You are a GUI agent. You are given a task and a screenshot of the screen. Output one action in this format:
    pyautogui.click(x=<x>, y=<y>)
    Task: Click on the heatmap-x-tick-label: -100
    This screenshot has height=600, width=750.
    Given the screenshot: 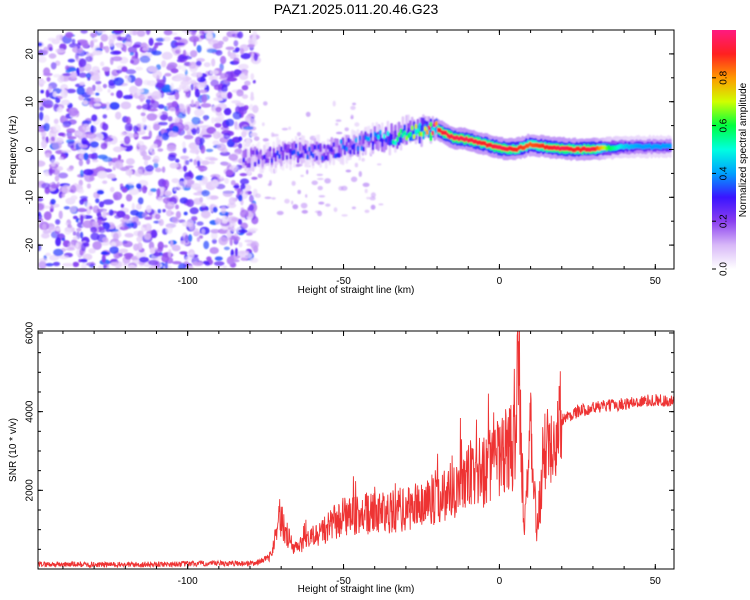 What is the action you would take?
    pyautogui.click(x=188, y=281)
    